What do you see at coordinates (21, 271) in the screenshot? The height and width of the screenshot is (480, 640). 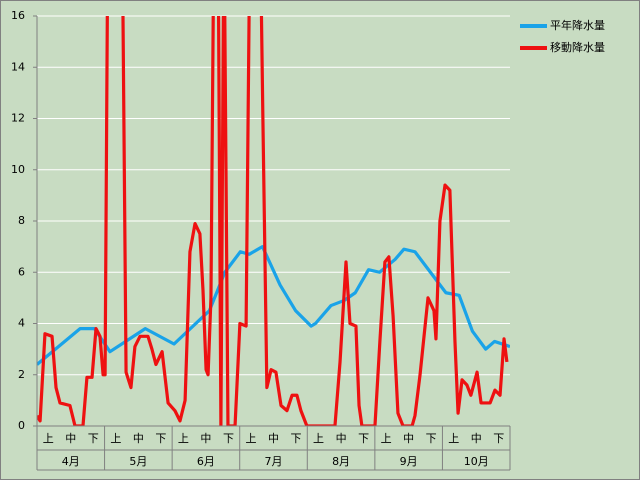 I see `y-tick-label: 6` at bounding box center [21, 271].